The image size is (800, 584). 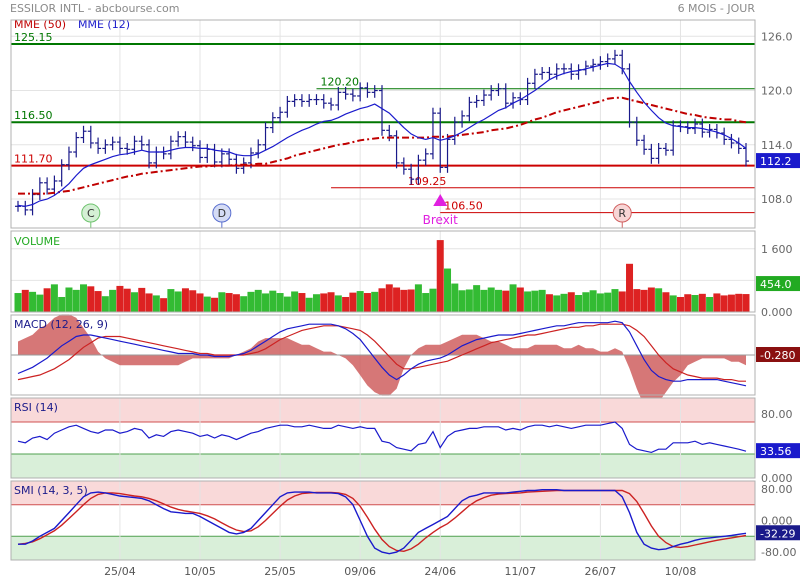 What do you see at coordinates (382, 437) in the screenshot?
I see `rsi-line` at bounding box center [382, 437].